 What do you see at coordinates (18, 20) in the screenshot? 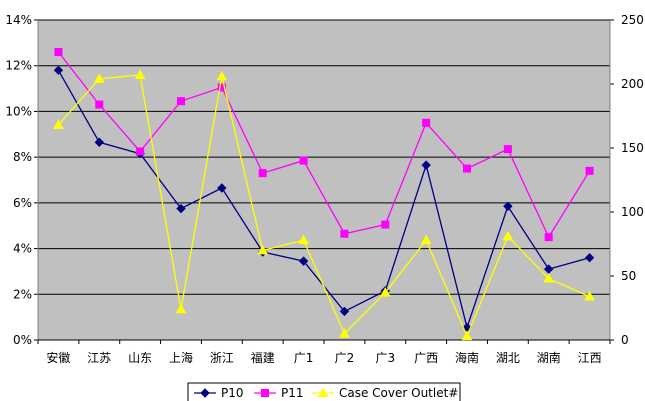
I see `left-tick-label: 14%` at bounding box center [18, 20].